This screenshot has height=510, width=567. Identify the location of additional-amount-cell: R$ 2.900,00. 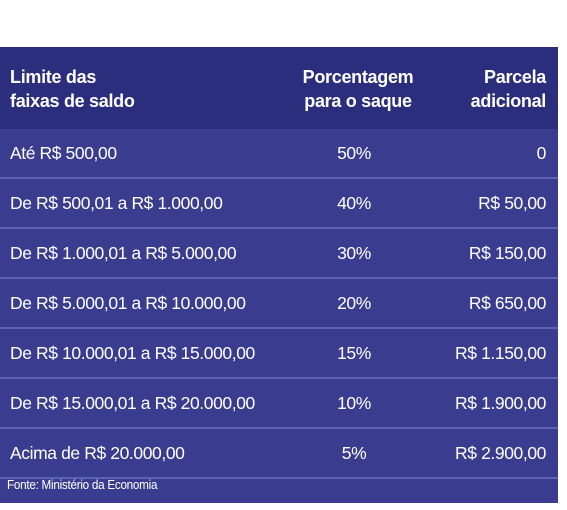
(500, 453).